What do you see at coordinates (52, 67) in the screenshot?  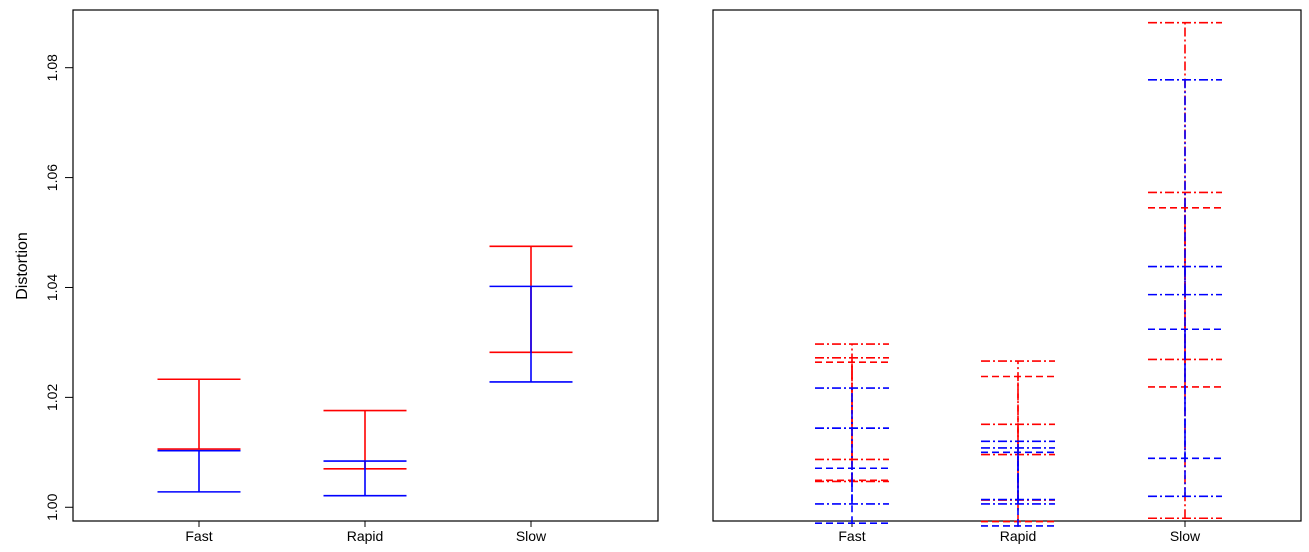 I see `y-tick-label: 1.08` at bounding box center [52, 67].